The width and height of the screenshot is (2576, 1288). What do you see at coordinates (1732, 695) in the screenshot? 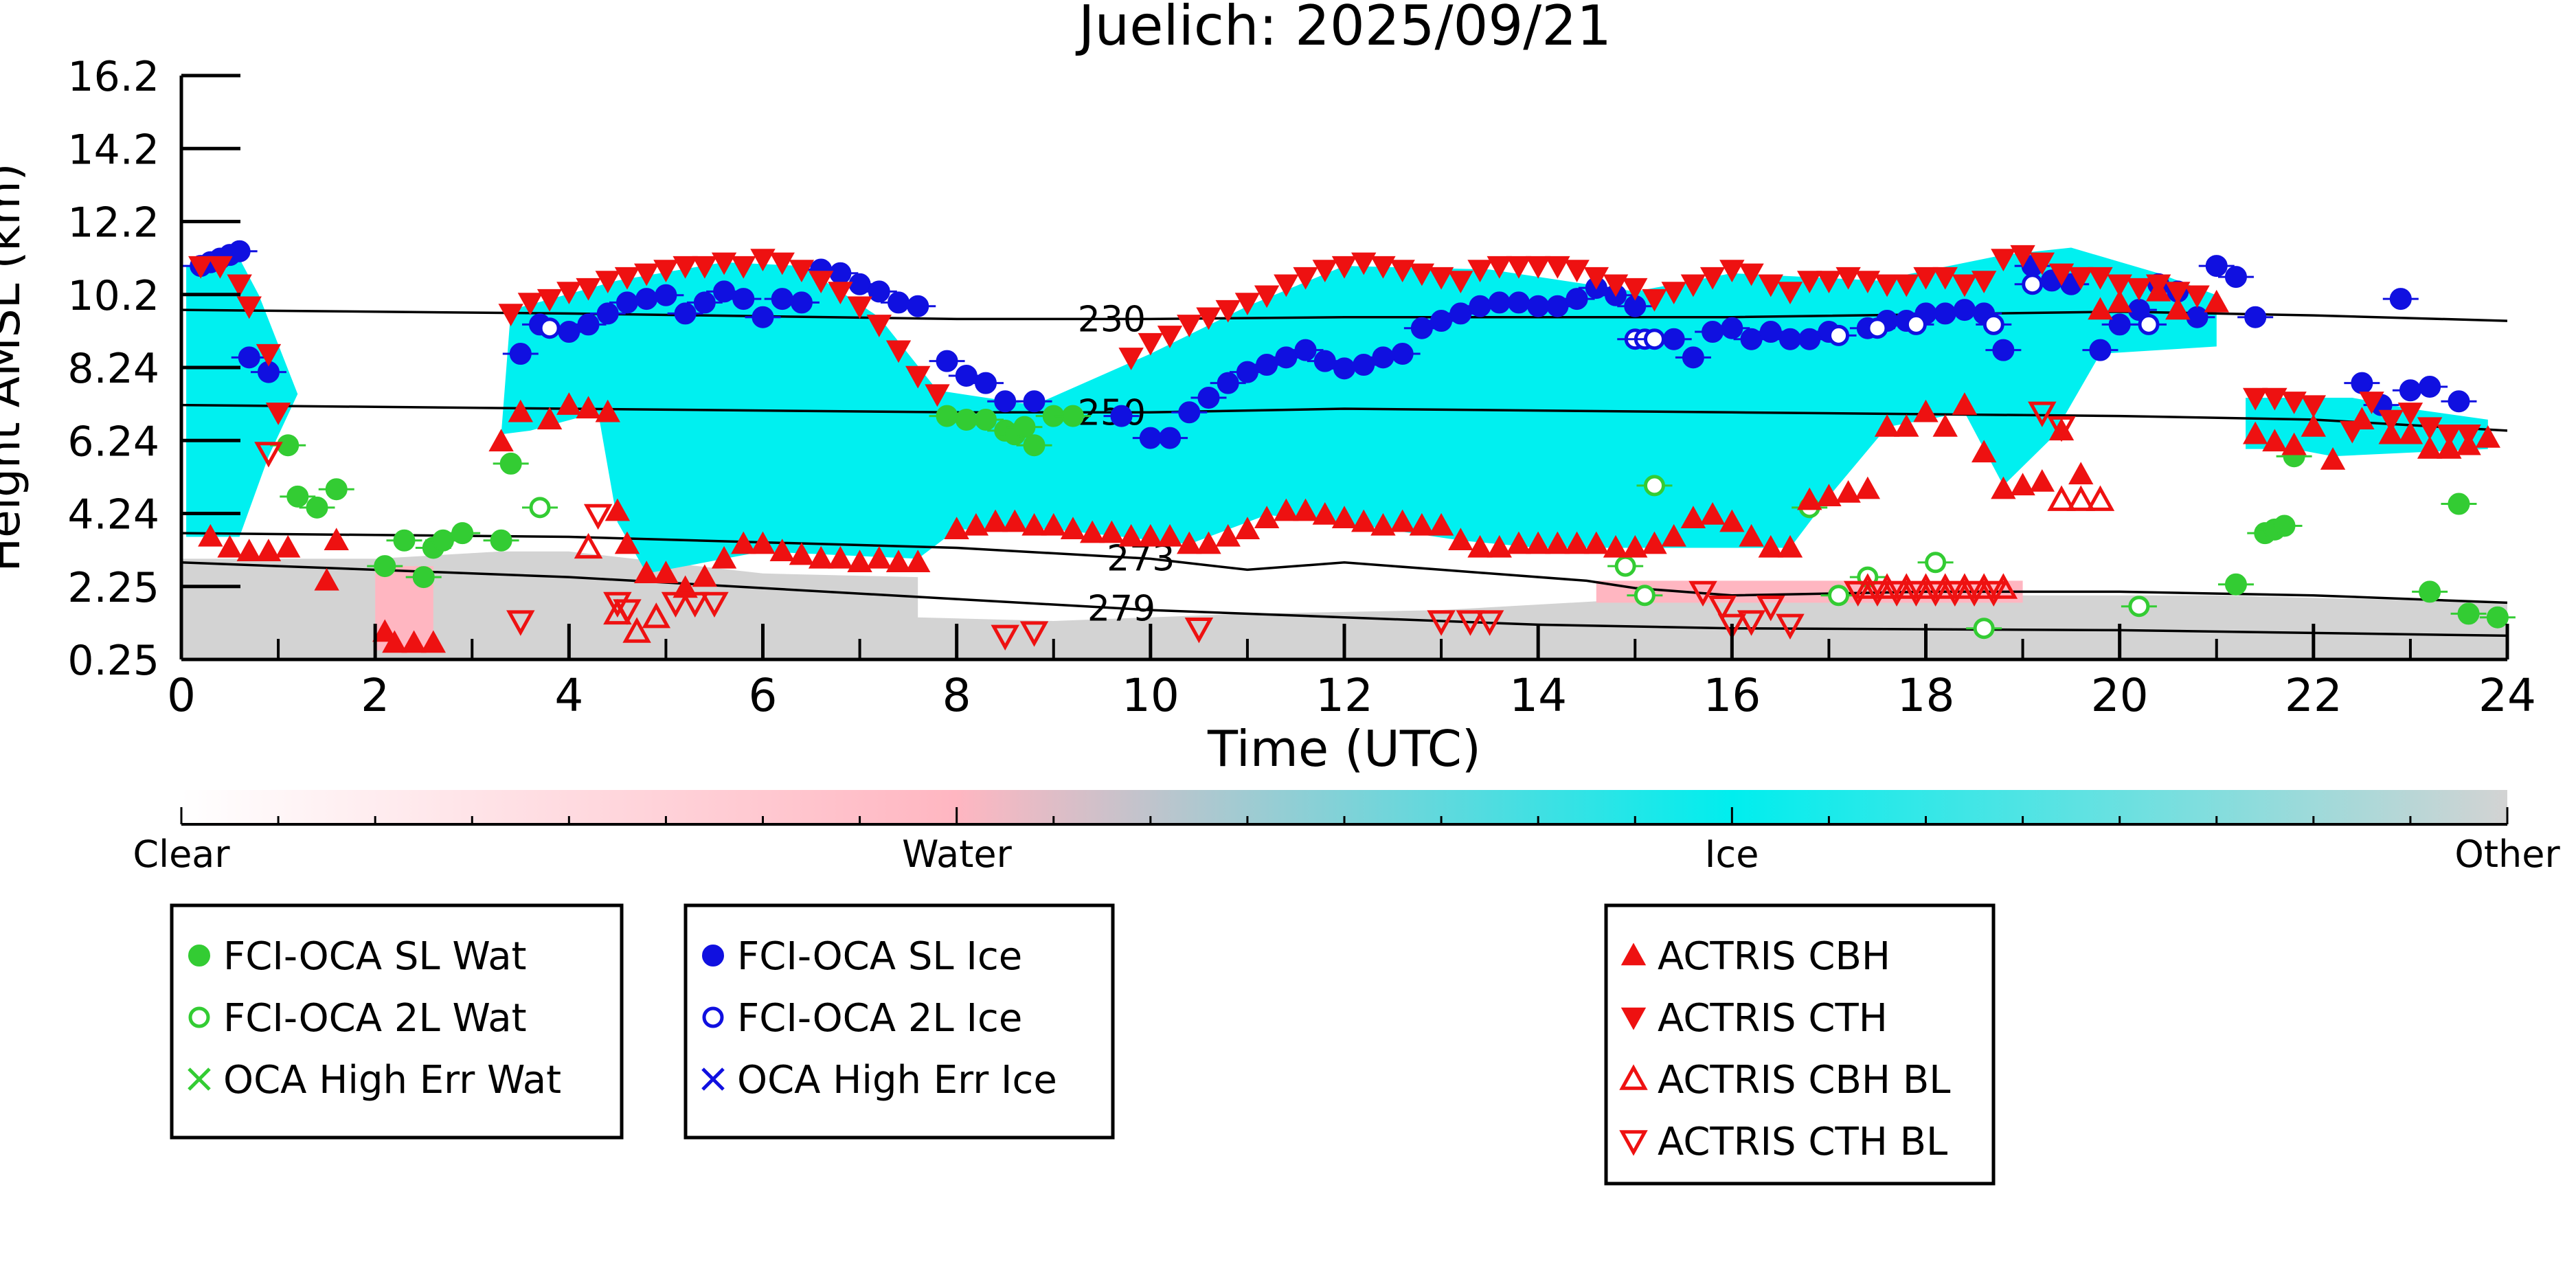
I see `x-tick-label: 16` at bounding box center [1732, 695].